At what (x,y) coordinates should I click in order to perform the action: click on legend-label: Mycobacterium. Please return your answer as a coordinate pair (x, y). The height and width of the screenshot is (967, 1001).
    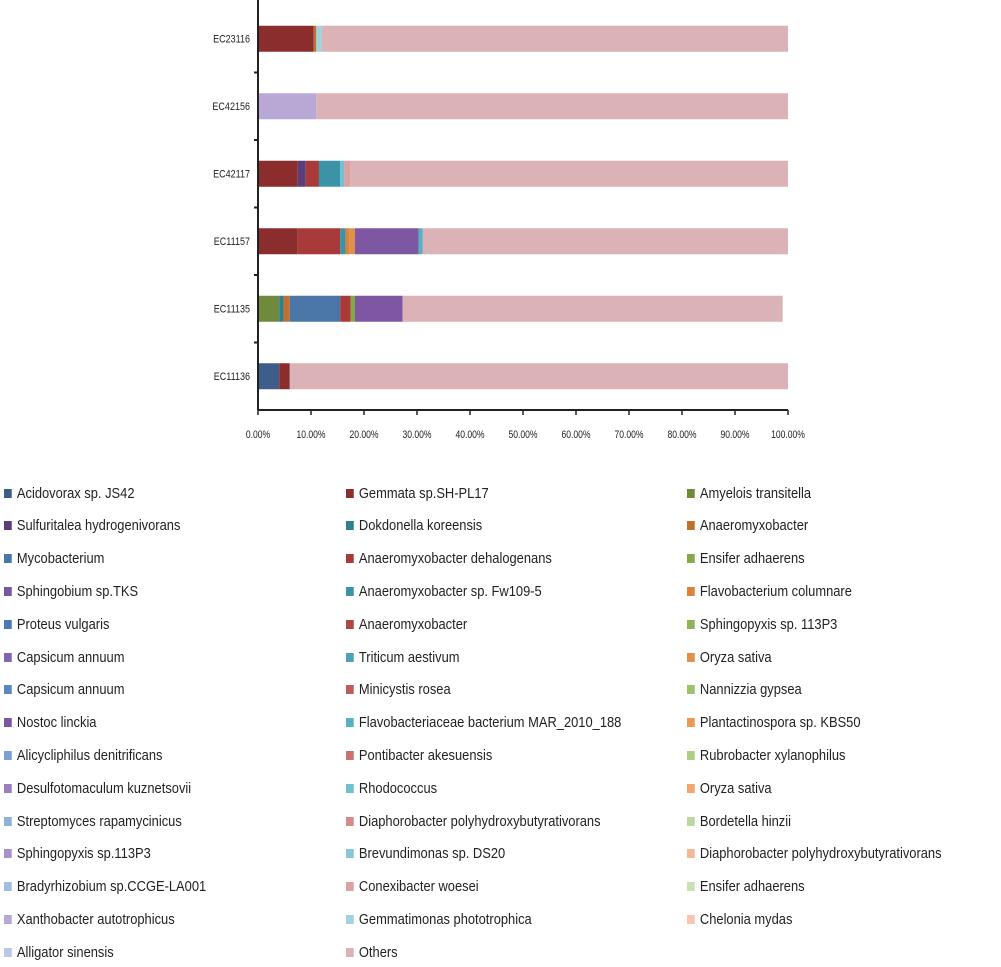
    Looking at the image, I should click on (60, 559).